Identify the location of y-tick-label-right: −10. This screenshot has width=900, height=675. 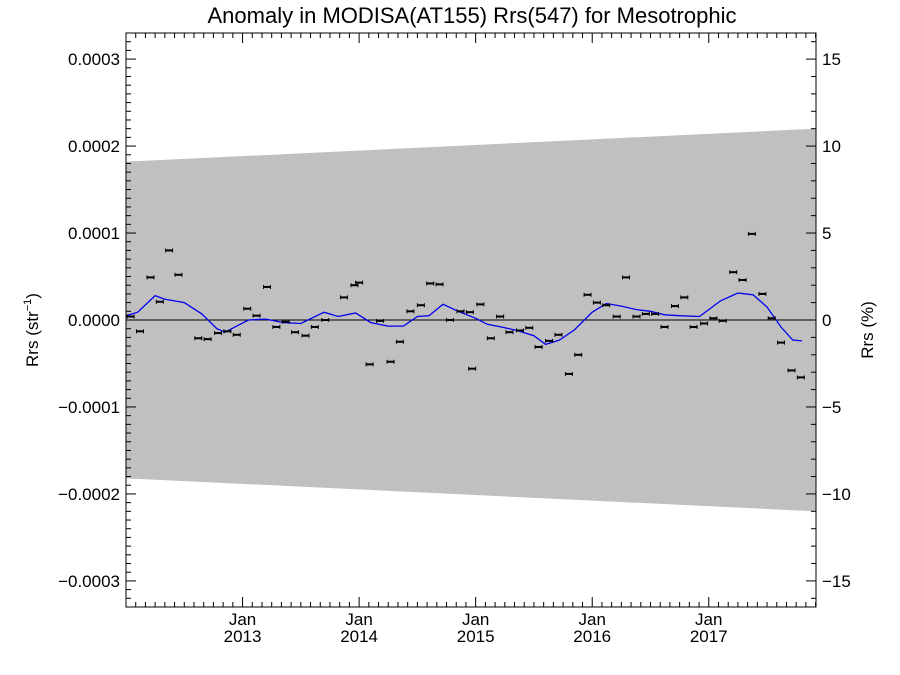
(836, 494).